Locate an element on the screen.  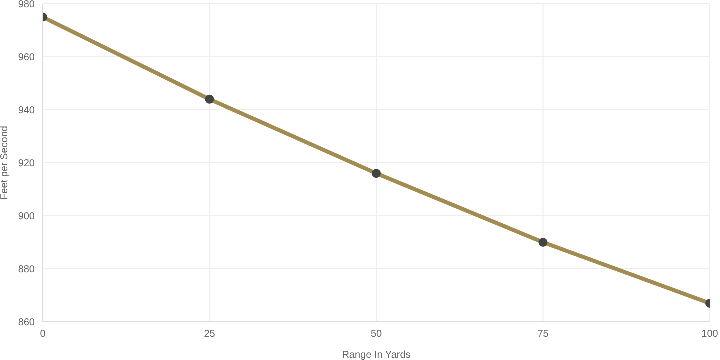
y-tick-label: 980 is located at coordinates (27, 5).